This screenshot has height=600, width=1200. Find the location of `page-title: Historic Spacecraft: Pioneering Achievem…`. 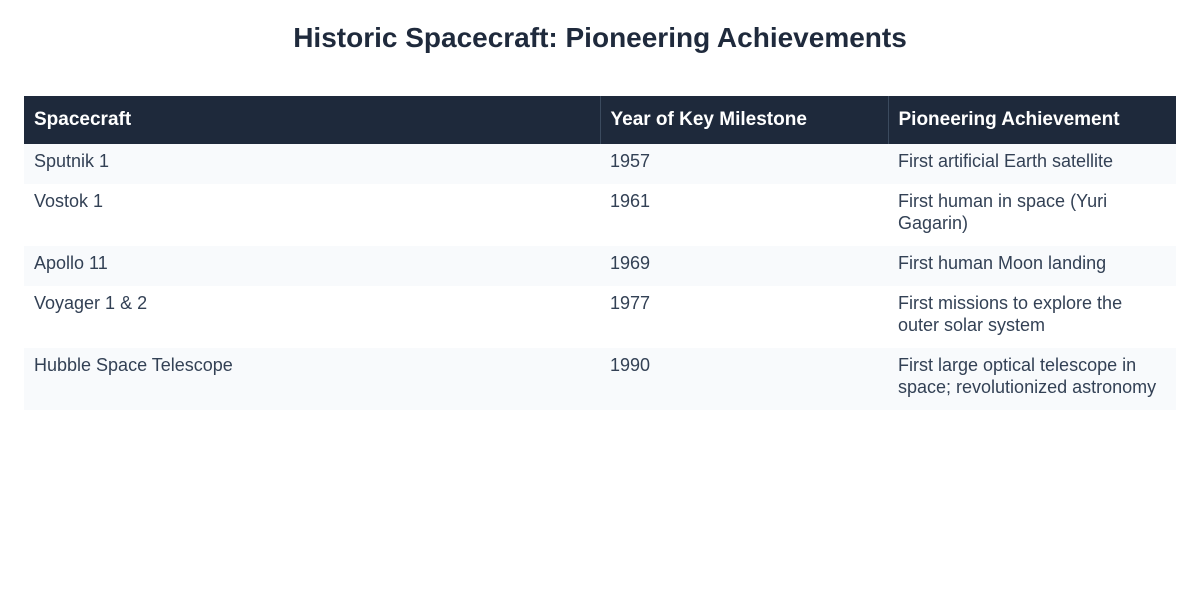

page-title: Historic Spacecraft: Pioneering Achievem… is located at coordinates (600, 37).